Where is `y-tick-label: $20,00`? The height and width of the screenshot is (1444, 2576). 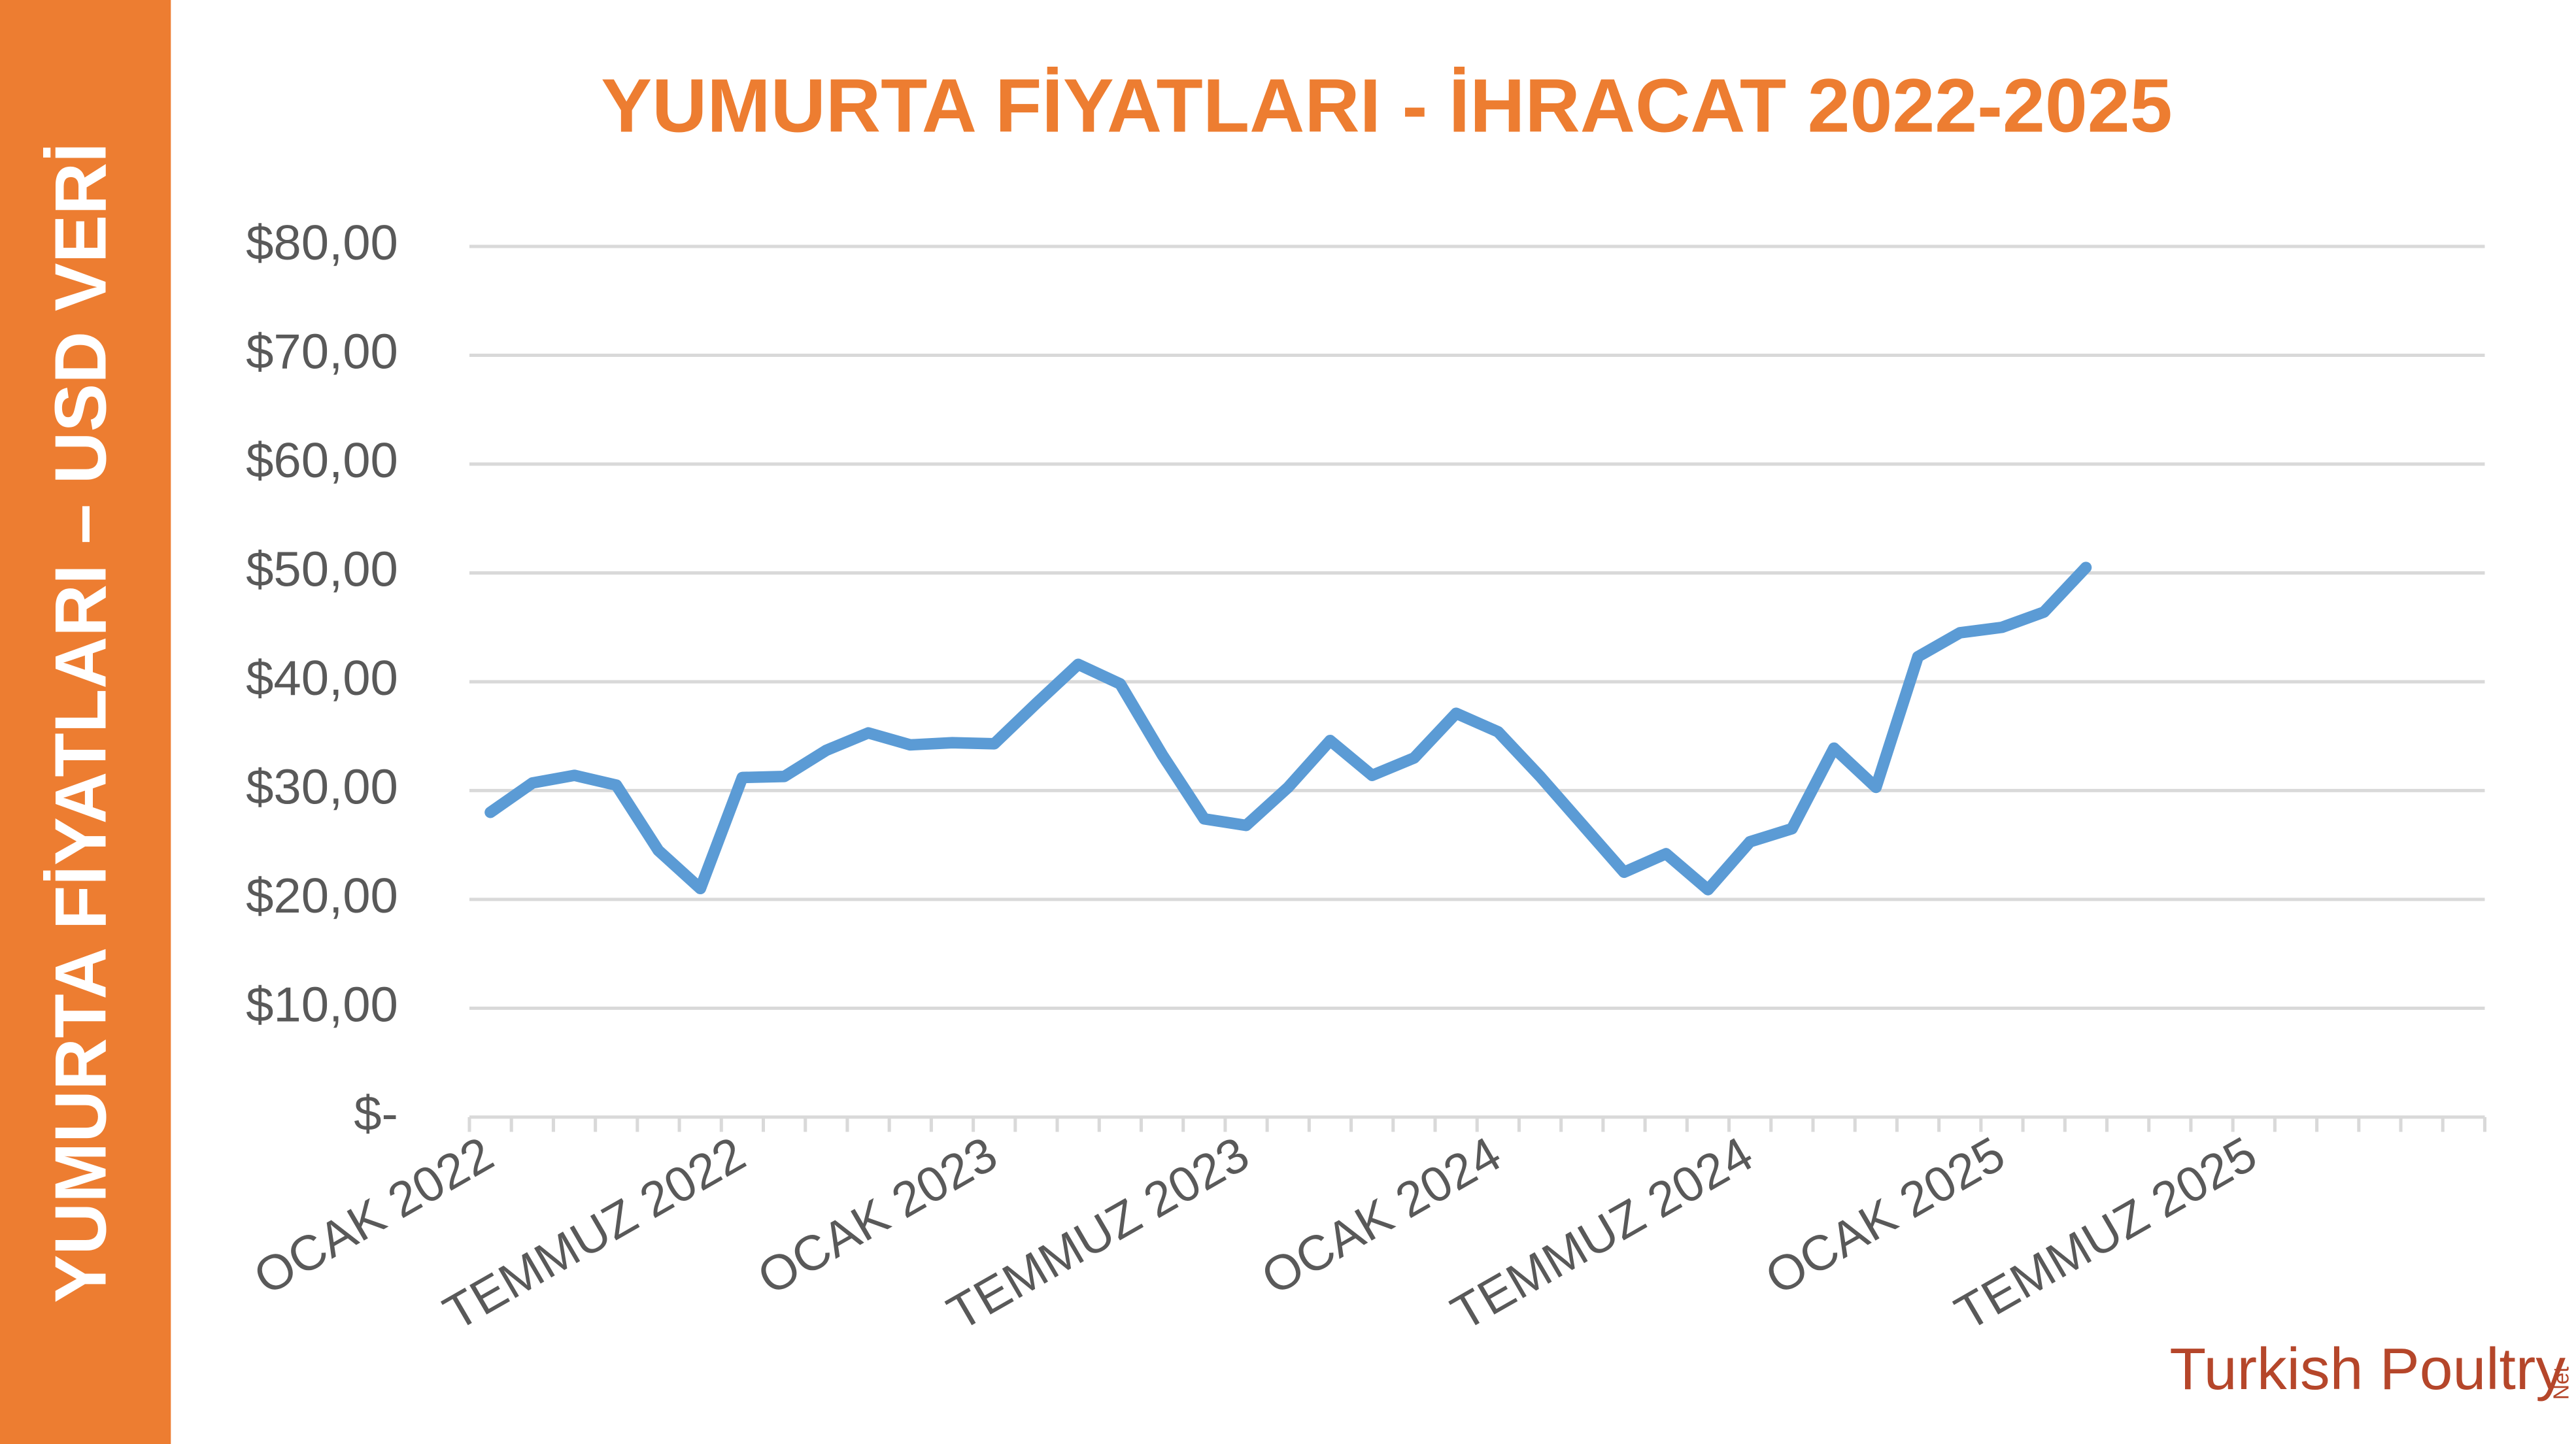 y-tick-label: $20,00 is located at coordinates (322, 896).